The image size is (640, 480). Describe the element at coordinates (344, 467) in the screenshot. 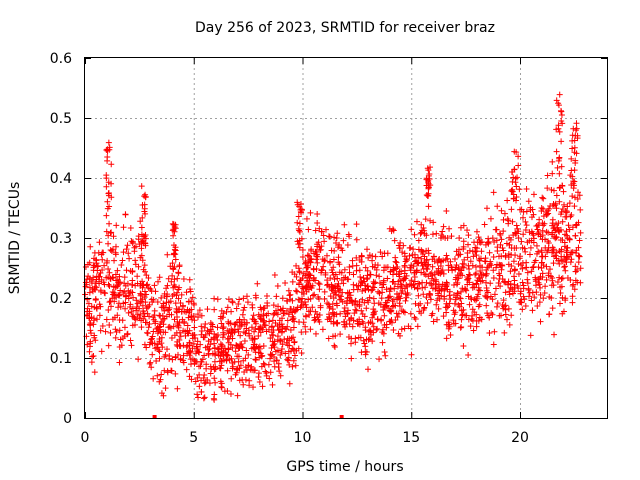

I see `x-axis-title: GPS time / hours` at that location.